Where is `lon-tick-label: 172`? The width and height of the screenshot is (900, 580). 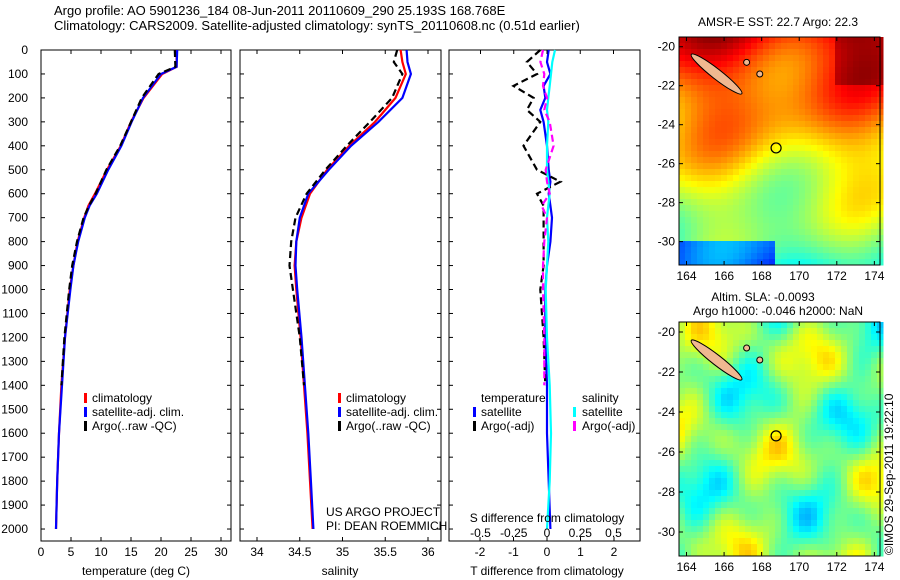
lon-tick-label: 172 is located at coordinates (837, 567).